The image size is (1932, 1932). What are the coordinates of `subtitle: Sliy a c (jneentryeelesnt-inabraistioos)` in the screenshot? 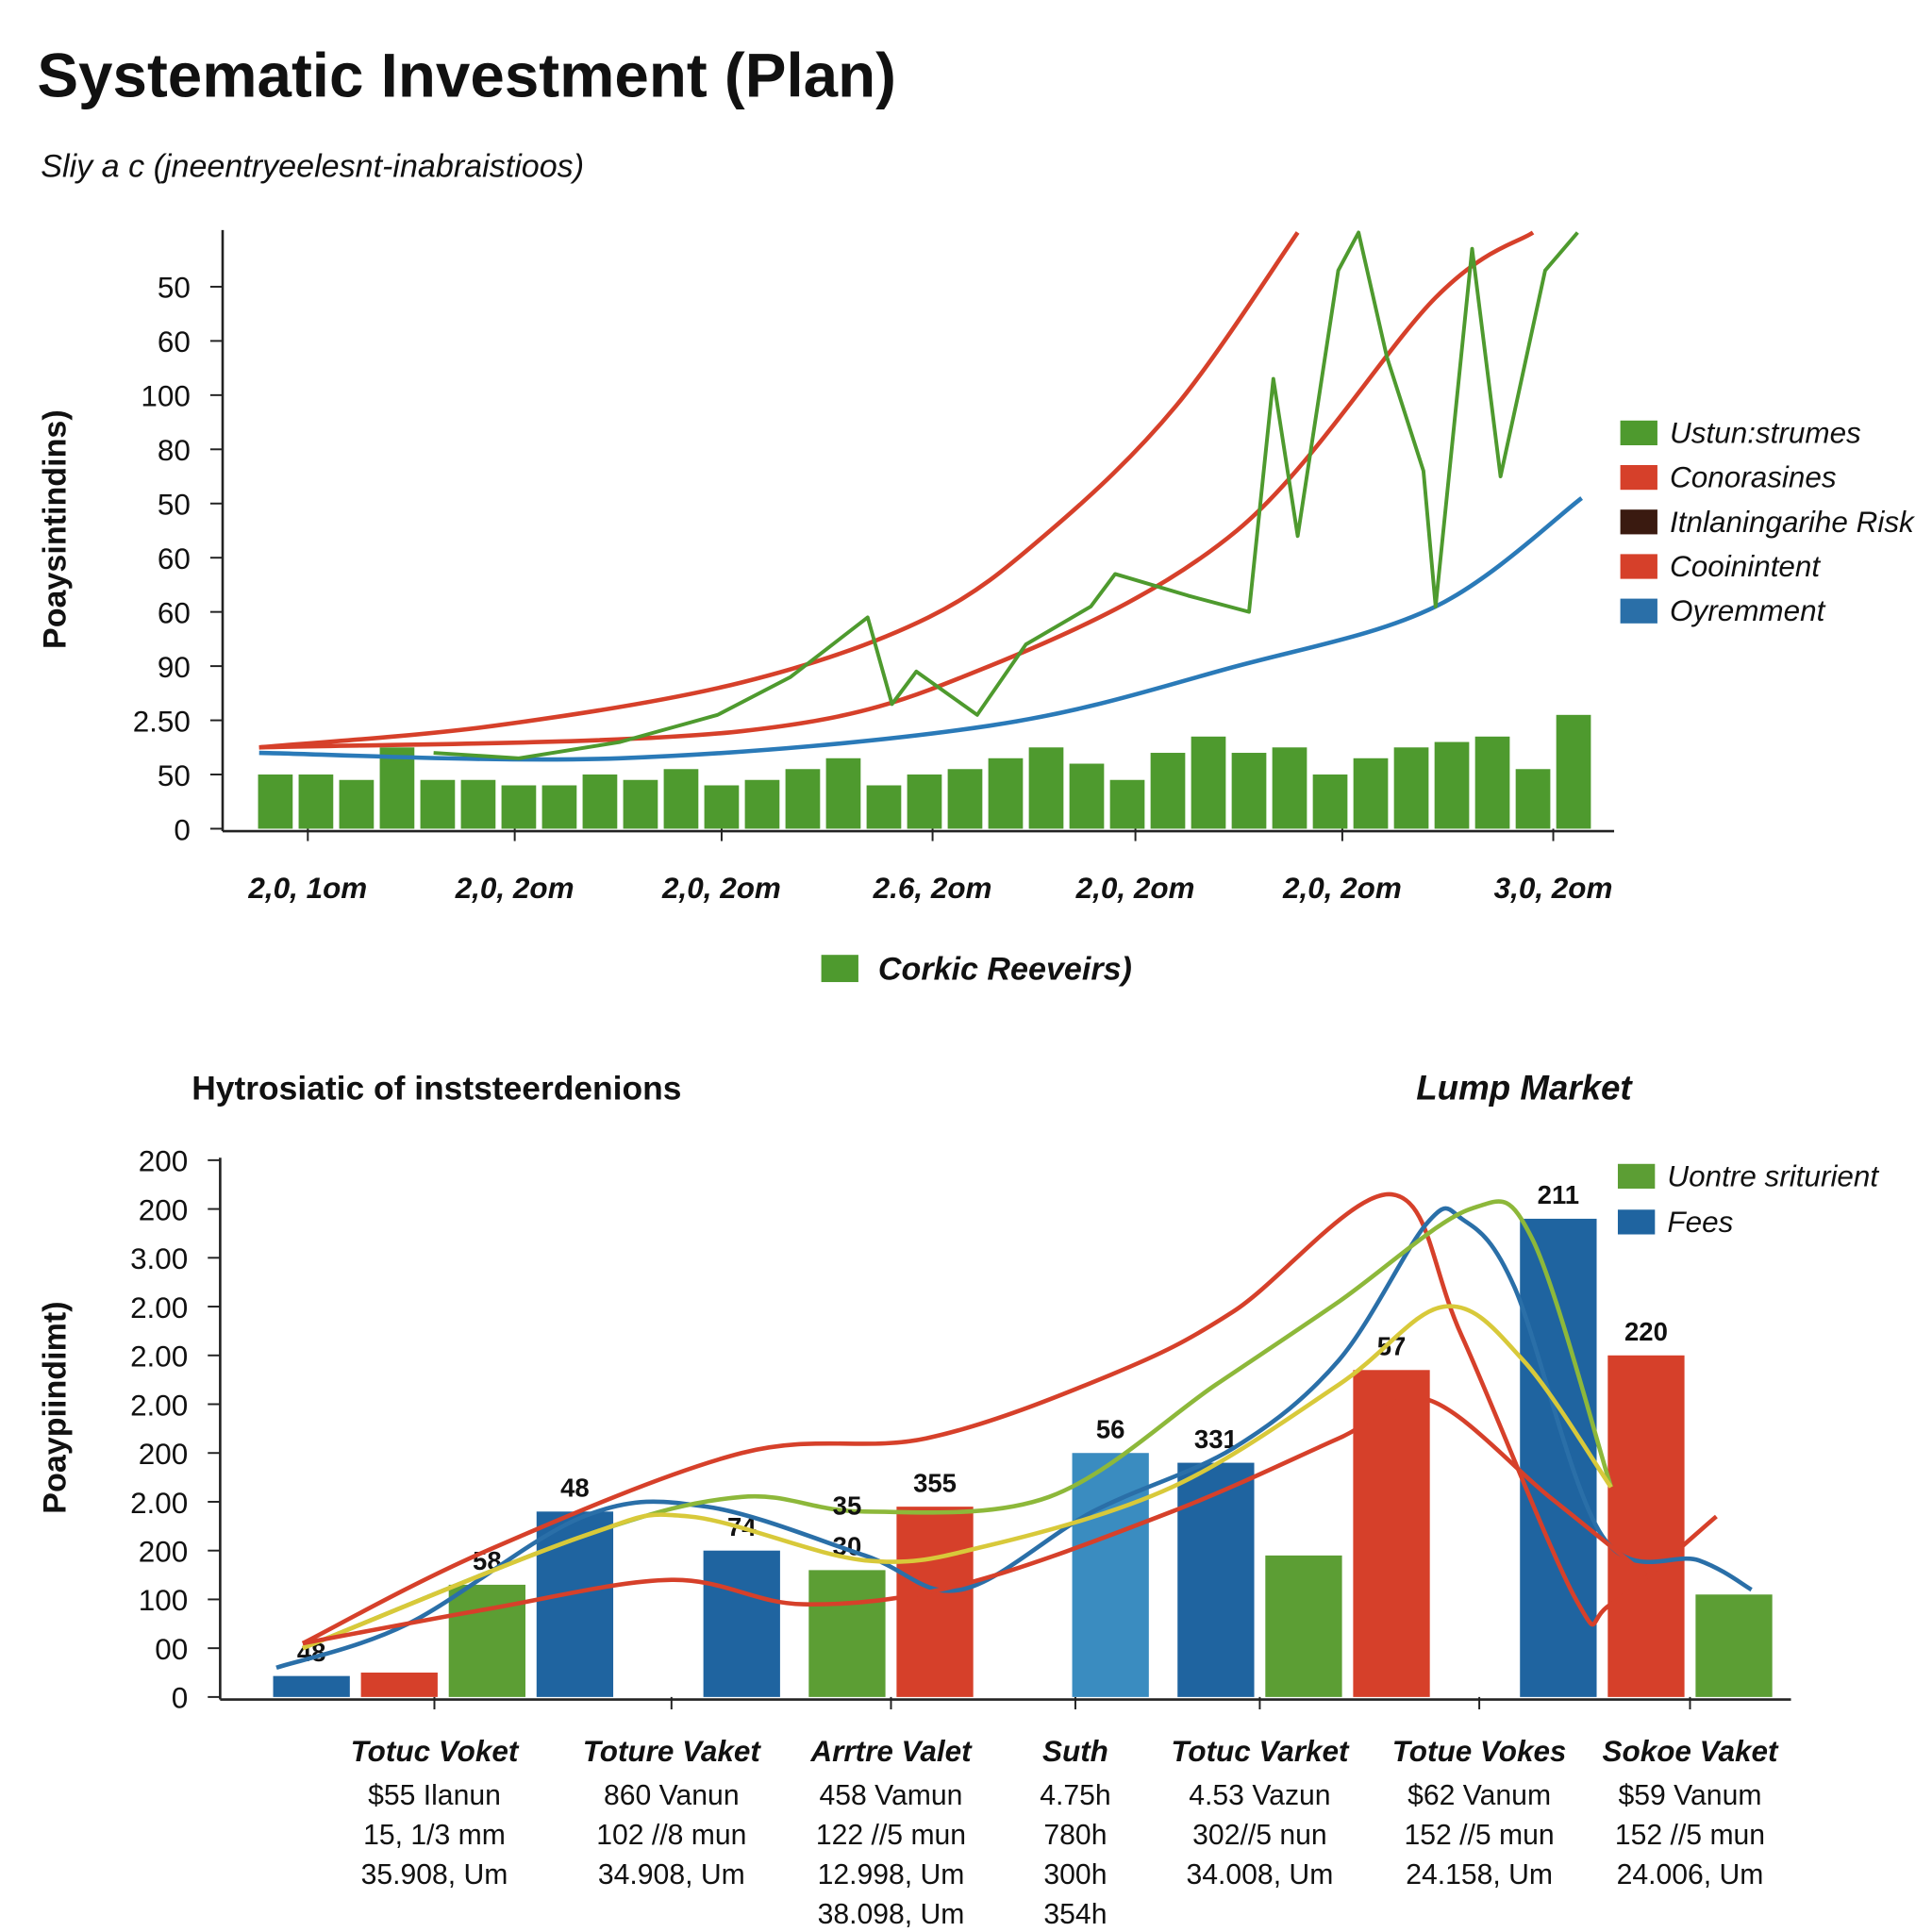 It's located at (312, 166).